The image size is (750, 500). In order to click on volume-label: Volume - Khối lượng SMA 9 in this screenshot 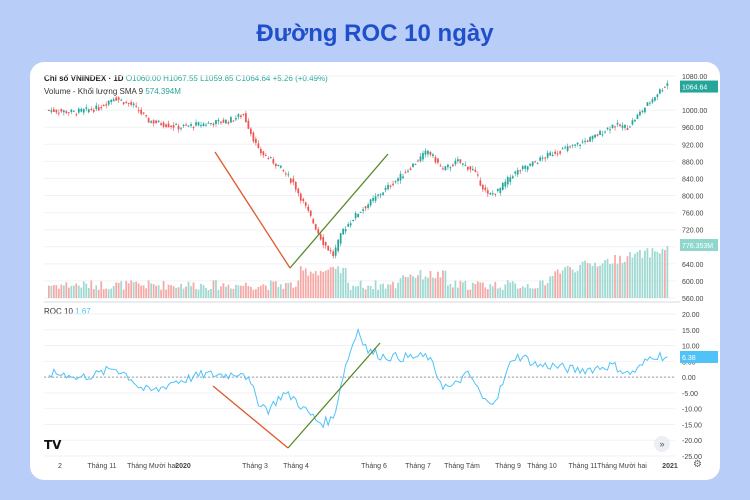, I will do `click(94, 91)`.